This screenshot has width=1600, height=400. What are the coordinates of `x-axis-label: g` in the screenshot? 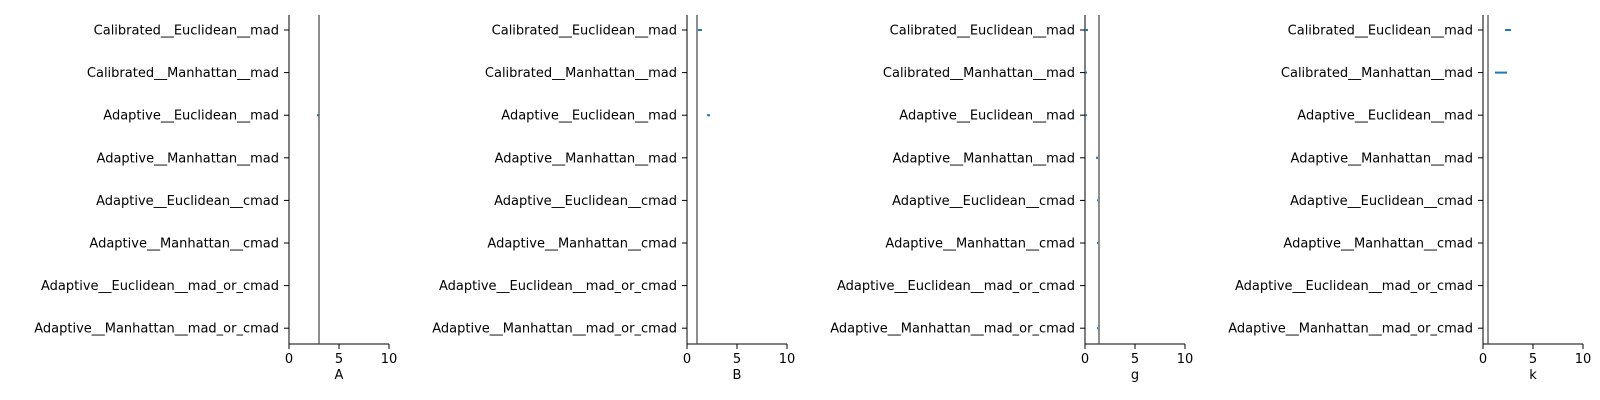 It's located at (1135, 375).